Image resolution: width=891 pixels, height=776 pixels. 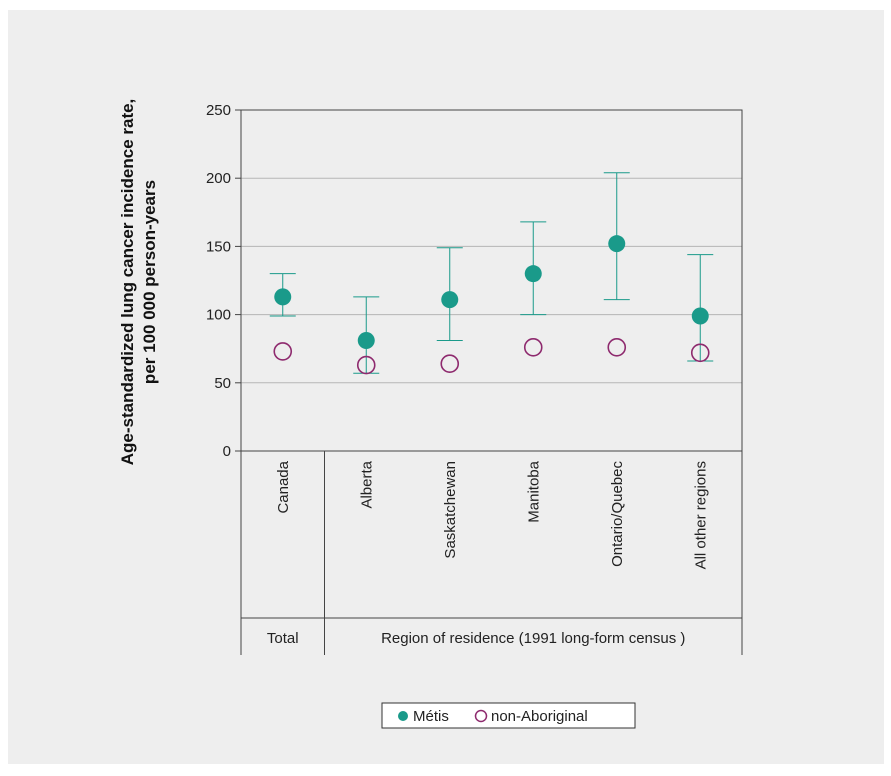 I want to click on legend-non-aboriginal-marker, so click(x=481, y=716).